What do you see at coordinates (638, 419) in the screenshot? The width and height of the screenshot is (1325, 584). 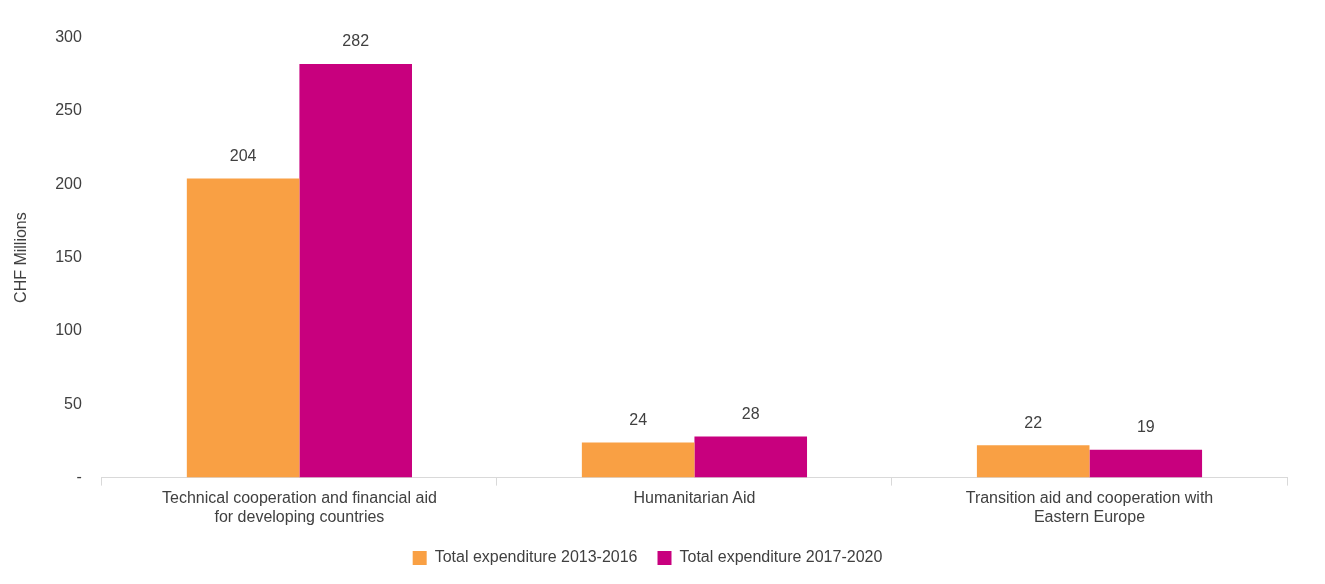 I see `data-label: 24` at bounding box center [638, 419].